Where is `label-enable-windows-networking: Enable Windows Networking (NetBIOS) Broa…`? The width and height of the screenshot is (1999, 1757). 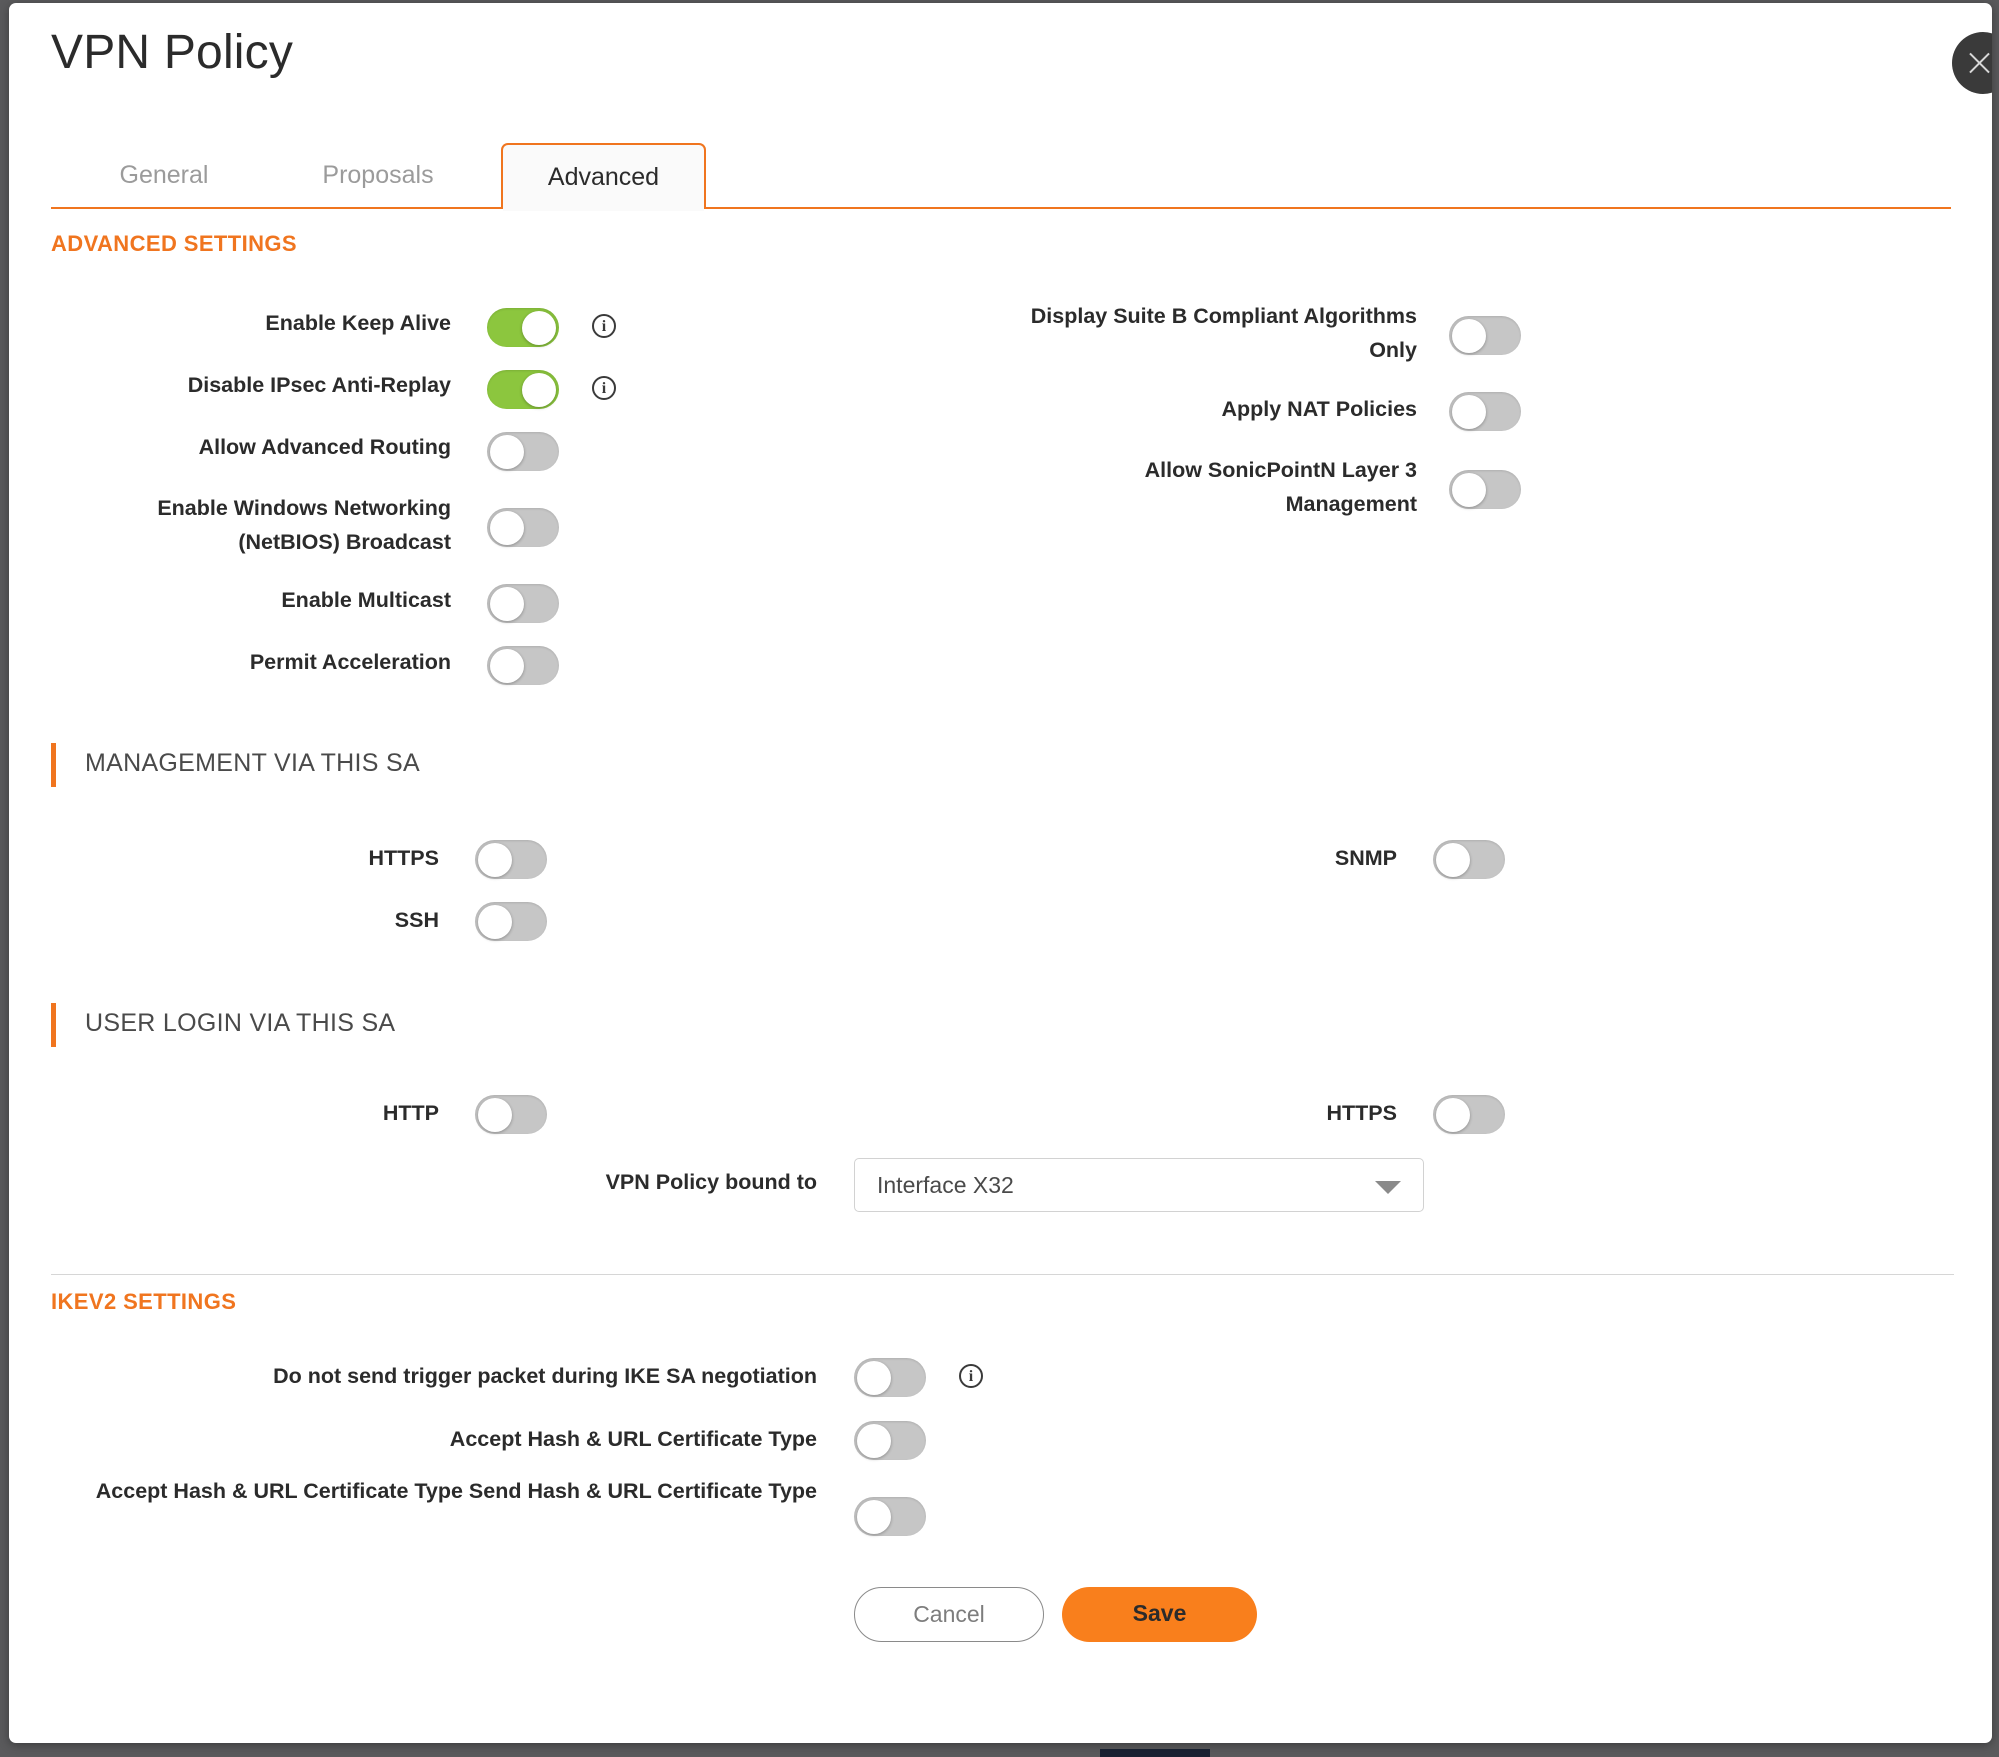 label-enable-windows-networking: Enable Windows Networking (NetBIOS) Broa… is located at coordinates (304, 525).